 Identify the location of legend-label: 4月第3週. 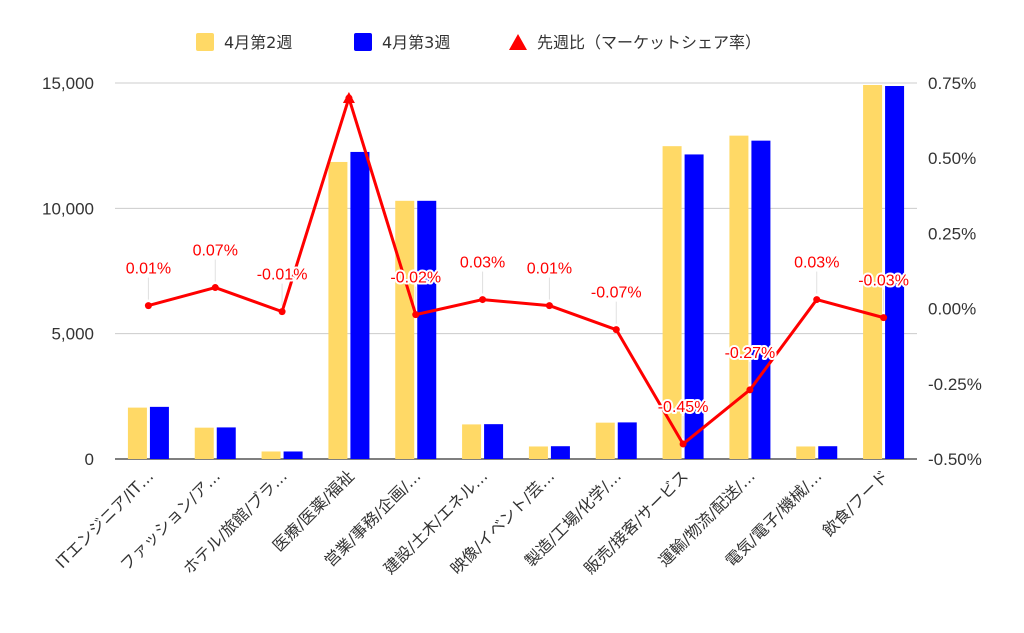
(416, 42).